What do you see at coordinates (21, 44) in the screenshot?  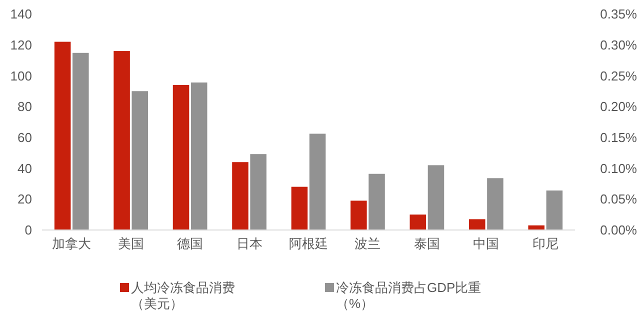 I see `y-tick-label: 120` at bounding box center [21, 44].